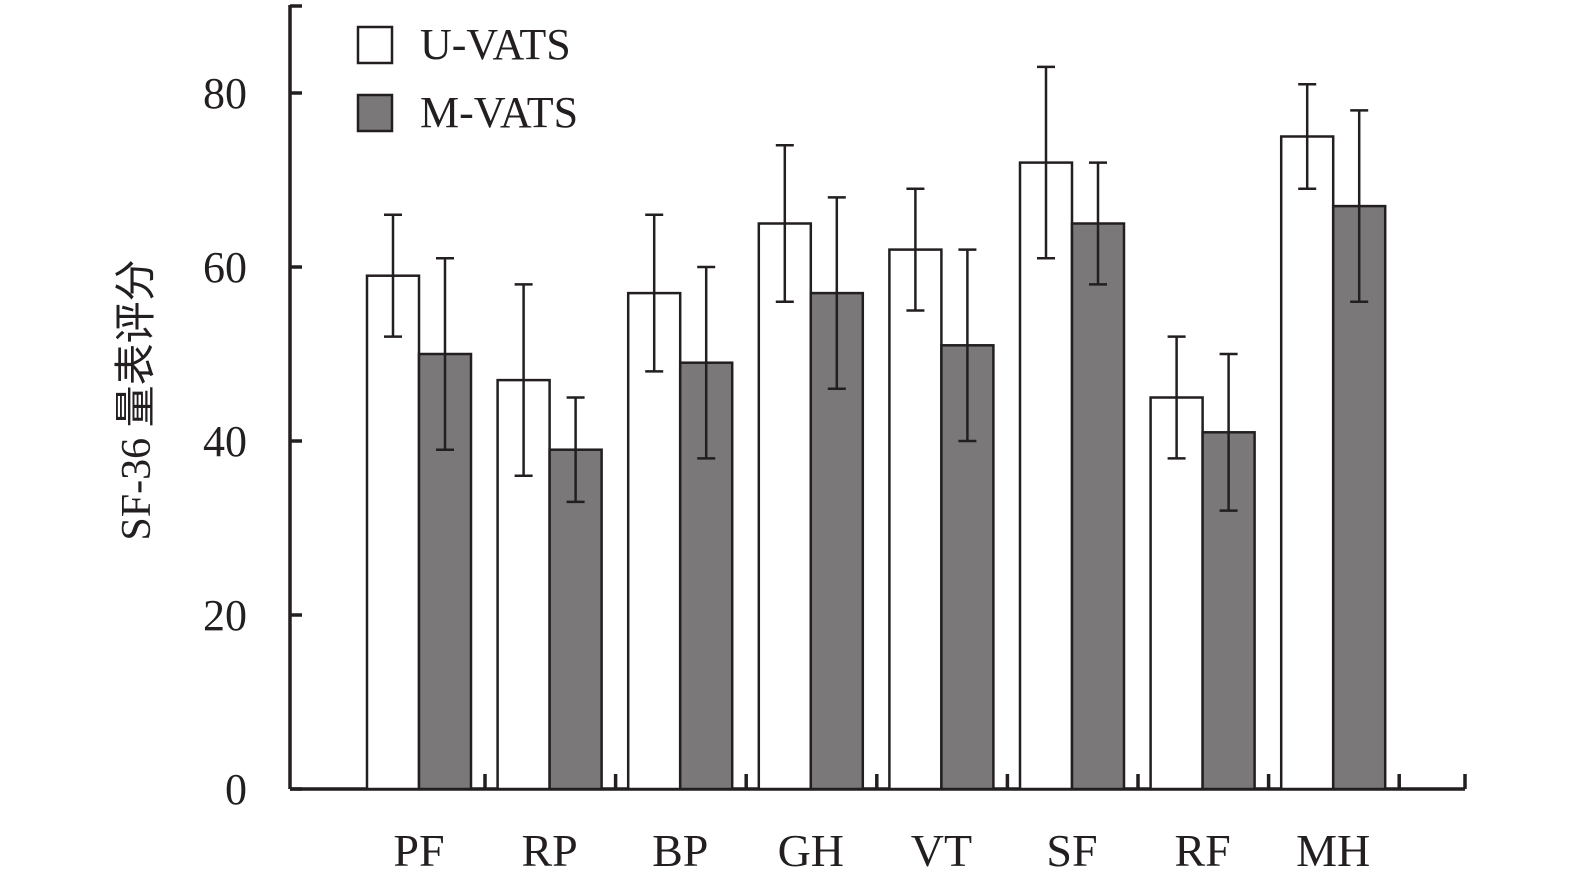 This screenshot has width=1575, height=892. Describe the element at coordinates (915, 249) in the screenshot. I see `error-bar-vt-u-vats` at that location.